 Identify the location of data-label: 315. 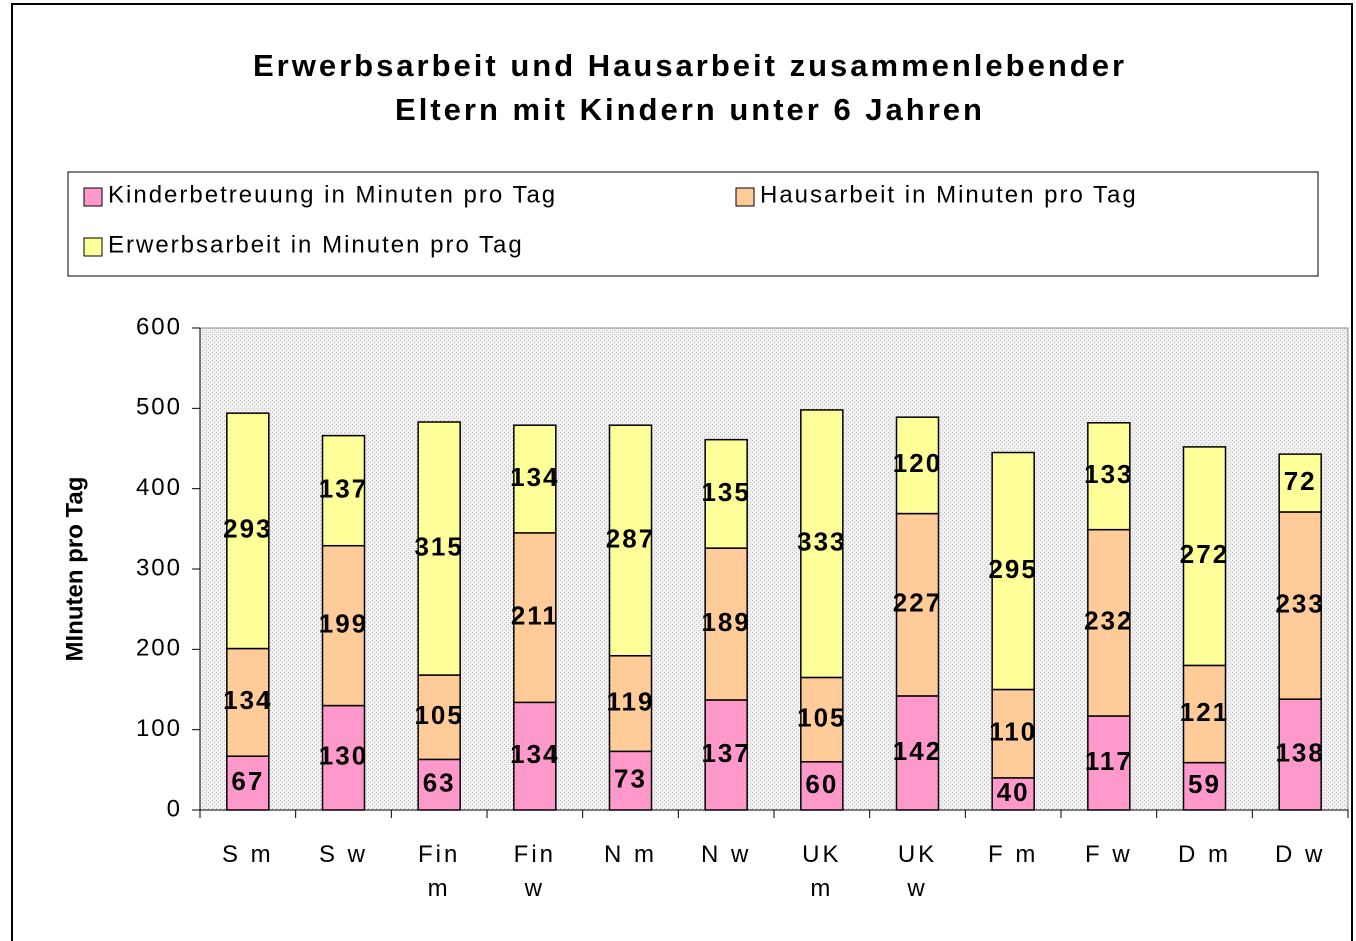
(438, 546).